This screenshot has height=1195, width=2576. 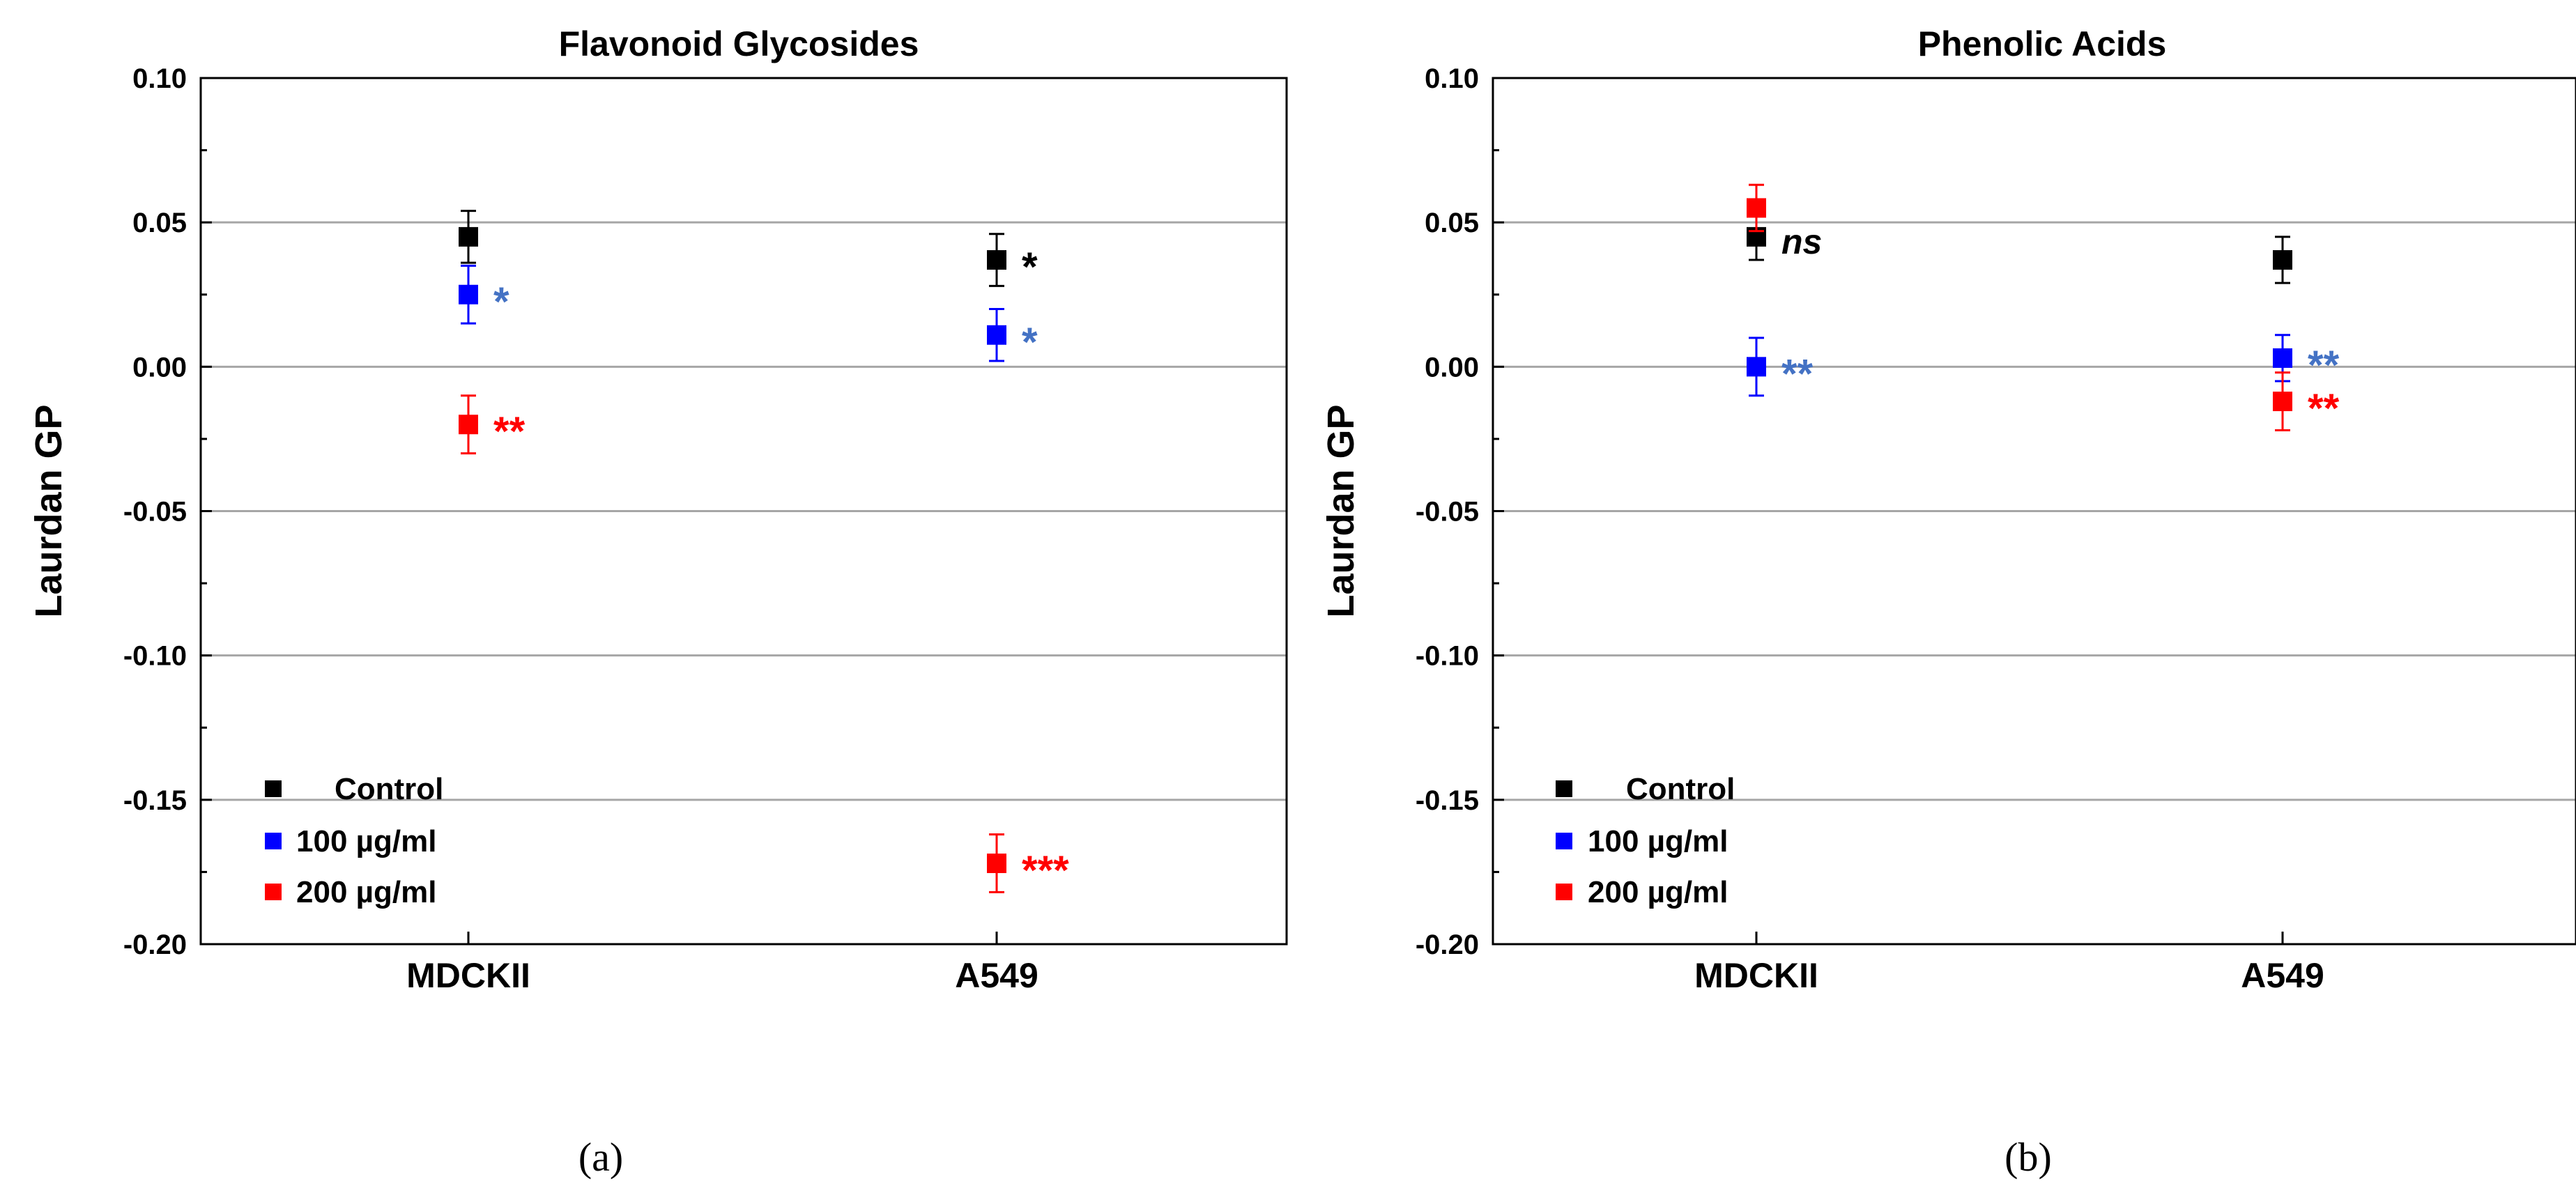 What do you see at coordinates (739, 43) in the screenshot?
I see `chart-title: Flavonoid Glycosides` at bounding box center [739, 43].